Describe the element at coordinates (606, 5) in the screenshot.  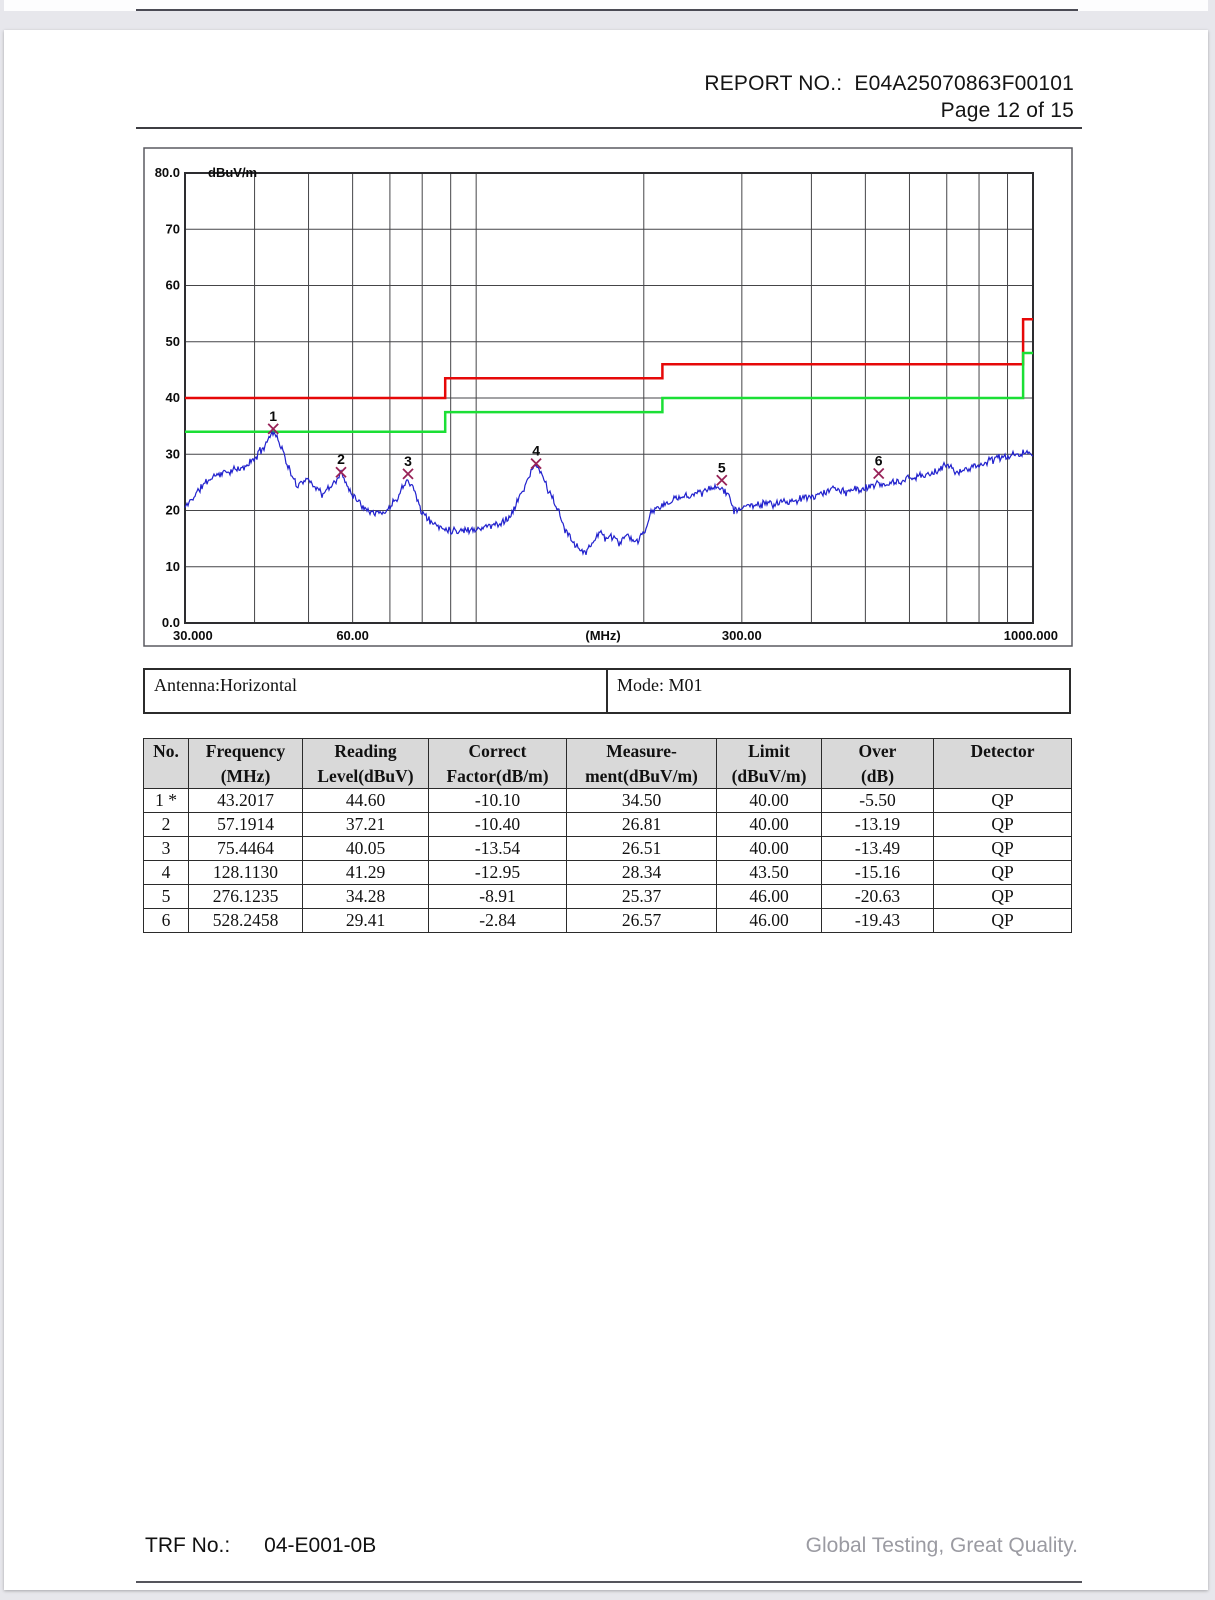
I see `previous-page-edge` at that location.